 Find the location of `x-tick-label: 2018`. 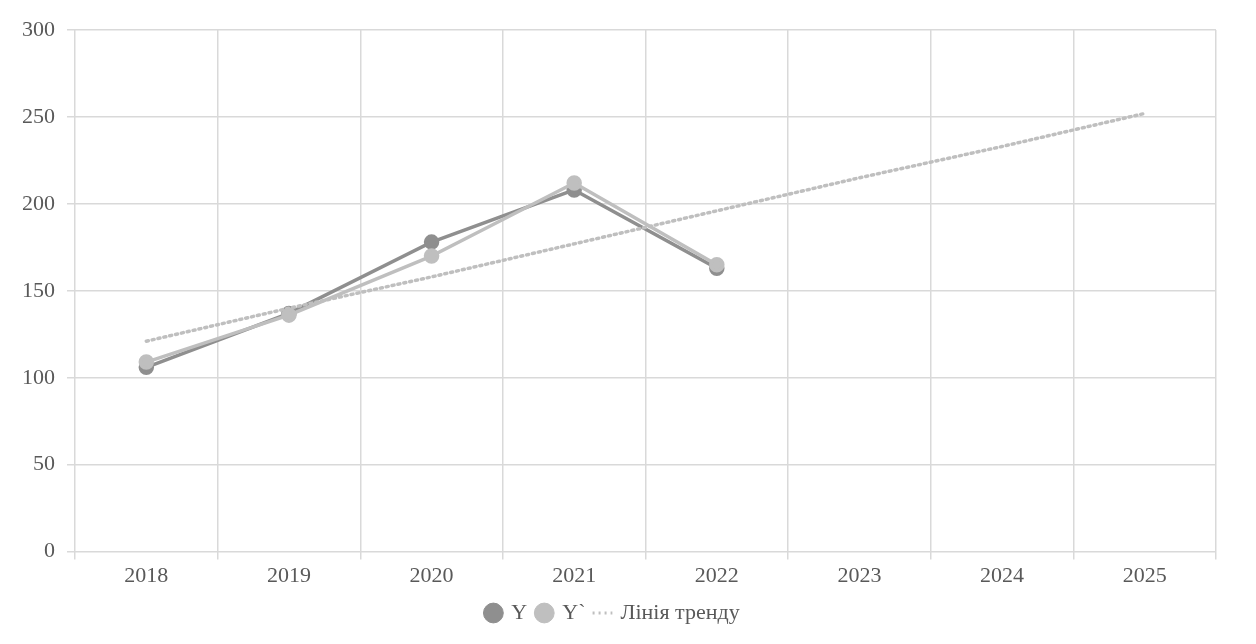

x-tick-label: 2018 is located at coordinates (146, 574).